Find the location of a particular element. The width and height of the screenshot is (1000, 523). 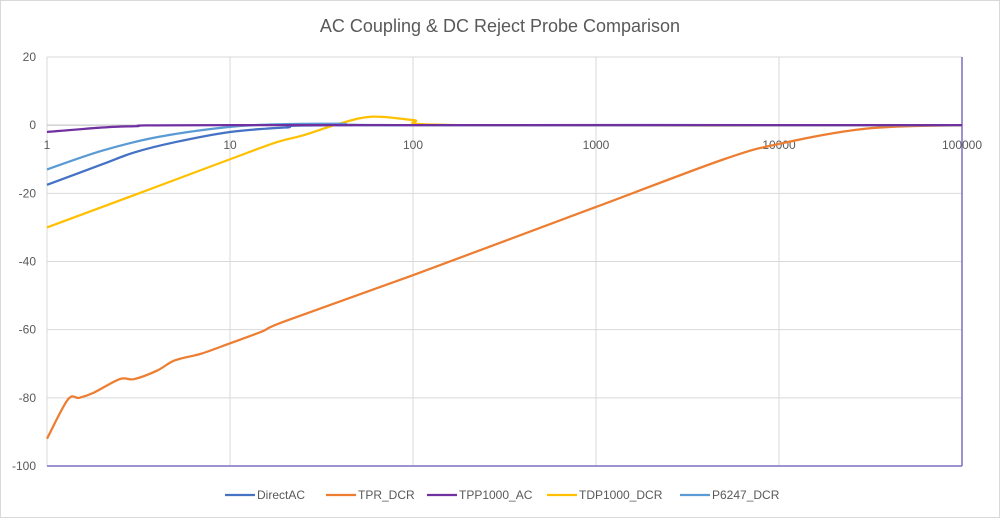

y-tick-label: 20 is located at coordinates (30, 57).